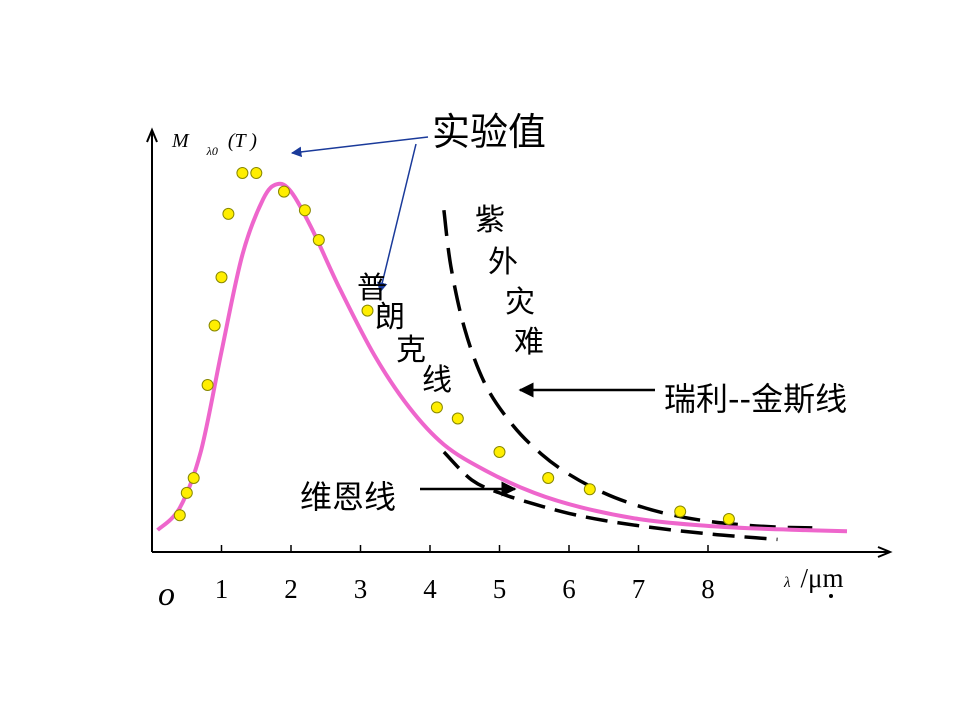  Describe the element at coordinates (361, 589) in the screenshot. I see `x-tick-label: 3` at that location.